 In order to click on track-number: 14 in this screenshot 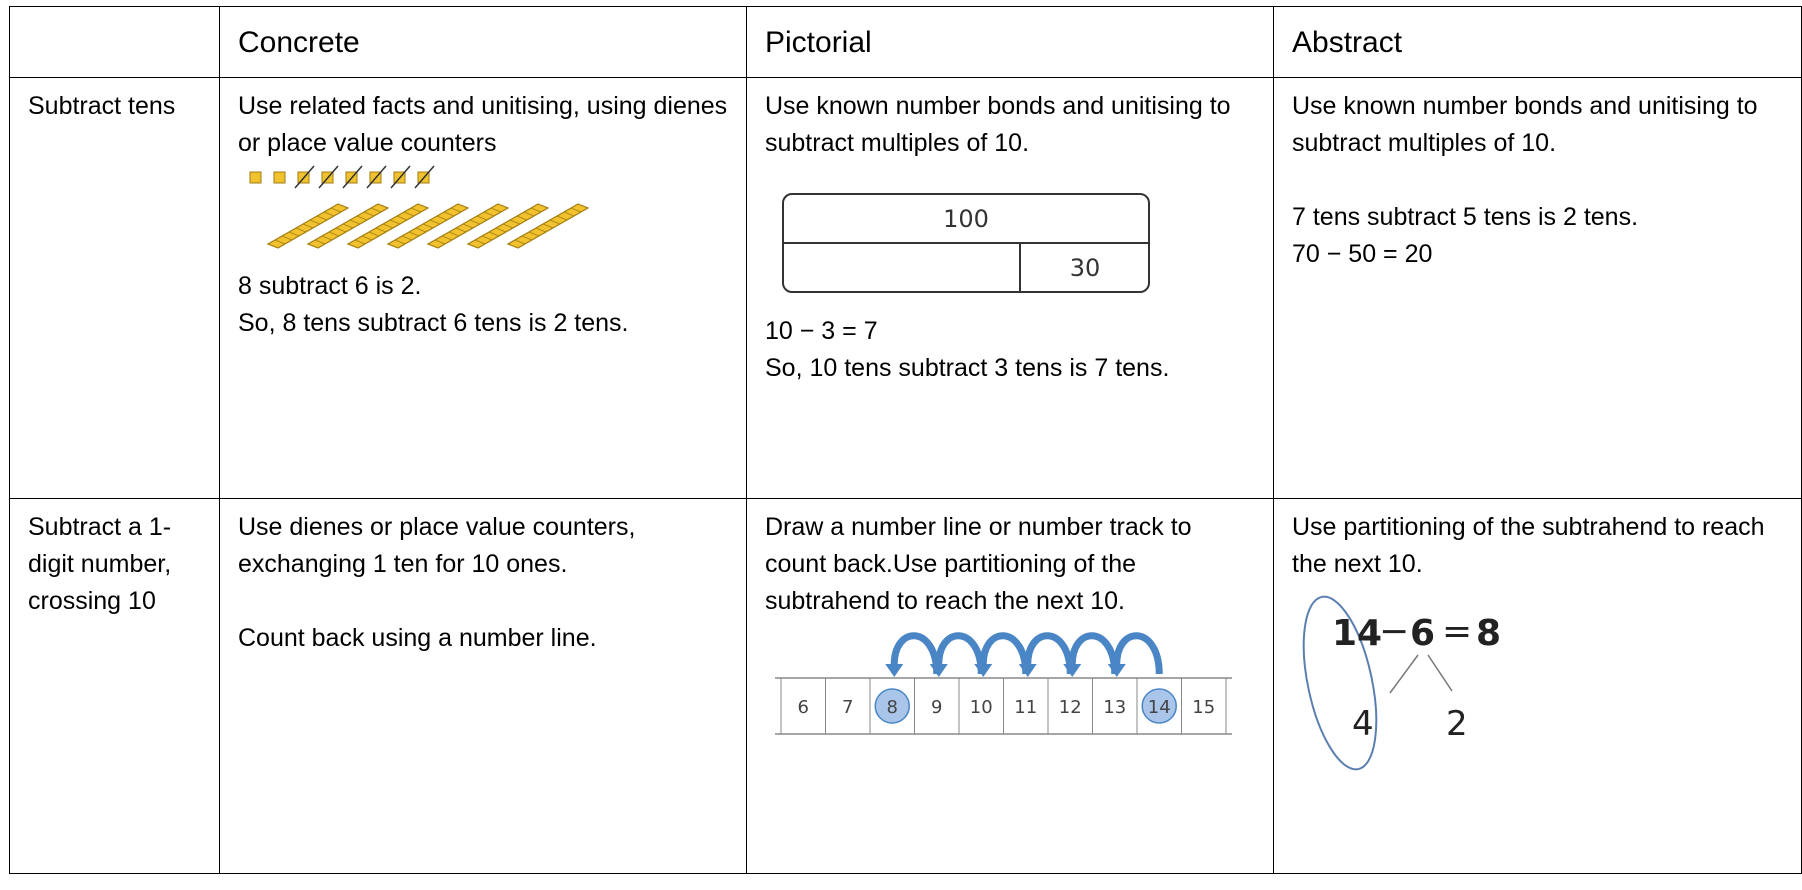, I will do `click(1159, 707)`.